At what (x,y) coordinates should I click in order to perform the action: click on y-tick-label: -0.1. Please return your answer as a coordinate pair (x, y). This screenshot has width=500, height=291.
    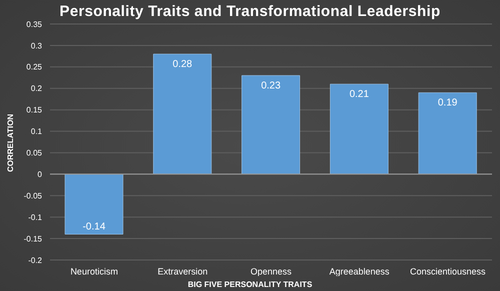
    Looking at the image, I should click on (35, 217).